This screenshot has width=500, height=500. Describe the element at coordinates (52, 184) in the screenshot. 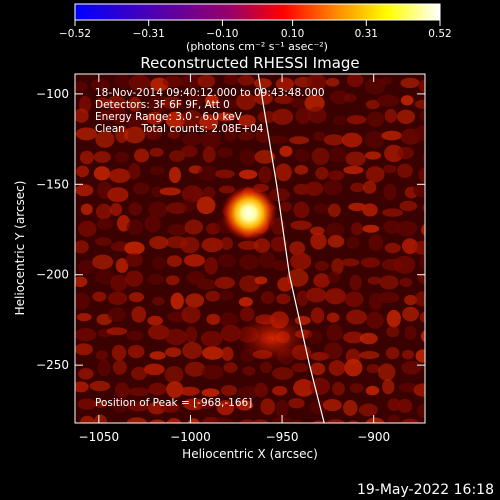

I see `y-tick-label: −150` at that location.